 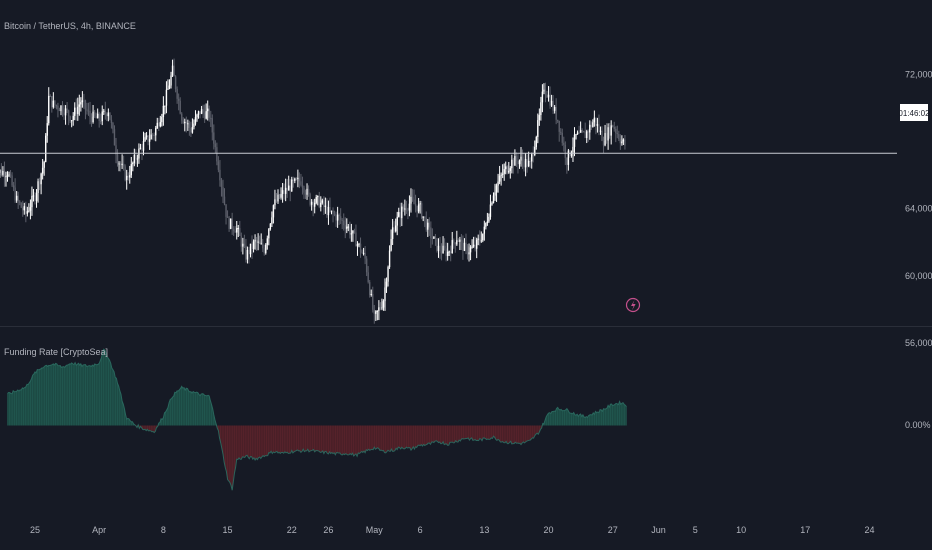 I want to click on time-tick-label: 25, so click(x=35, y=530).